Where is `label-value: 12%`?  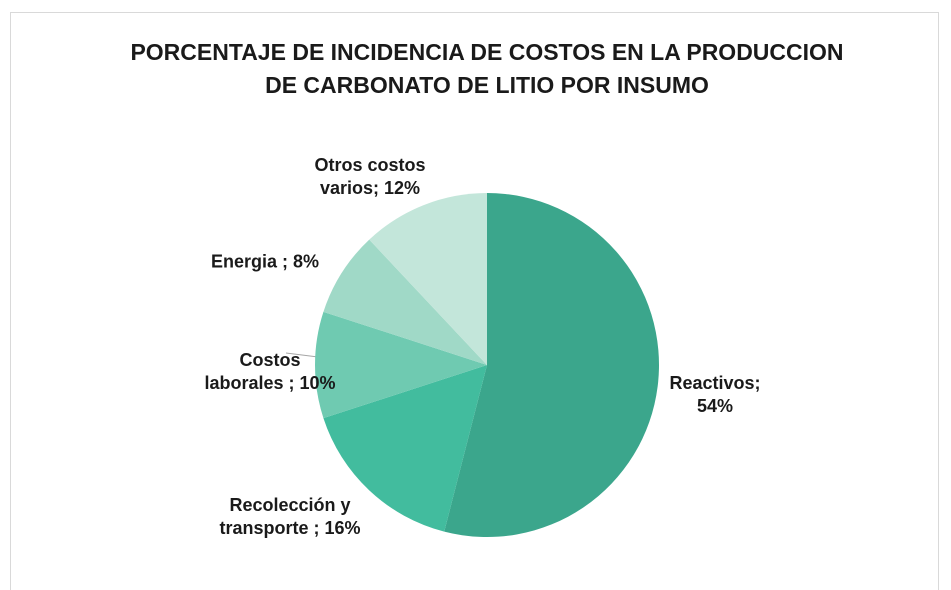 label-value: 12% is located at coordinates (402, 188).